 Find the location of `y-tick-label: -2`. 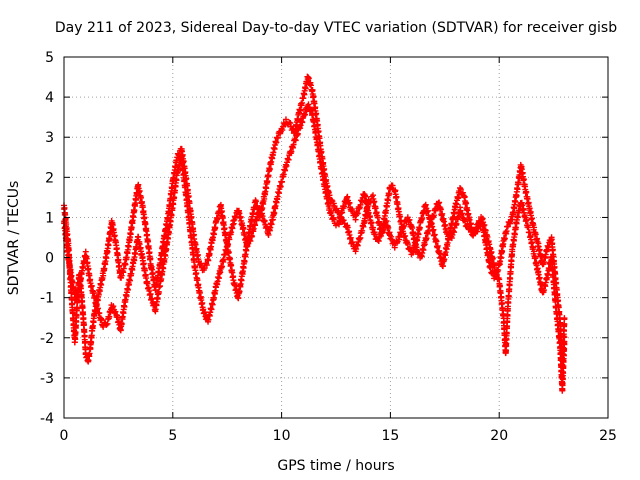

y-tick-label: -2 is located at coordinates (47, 339).